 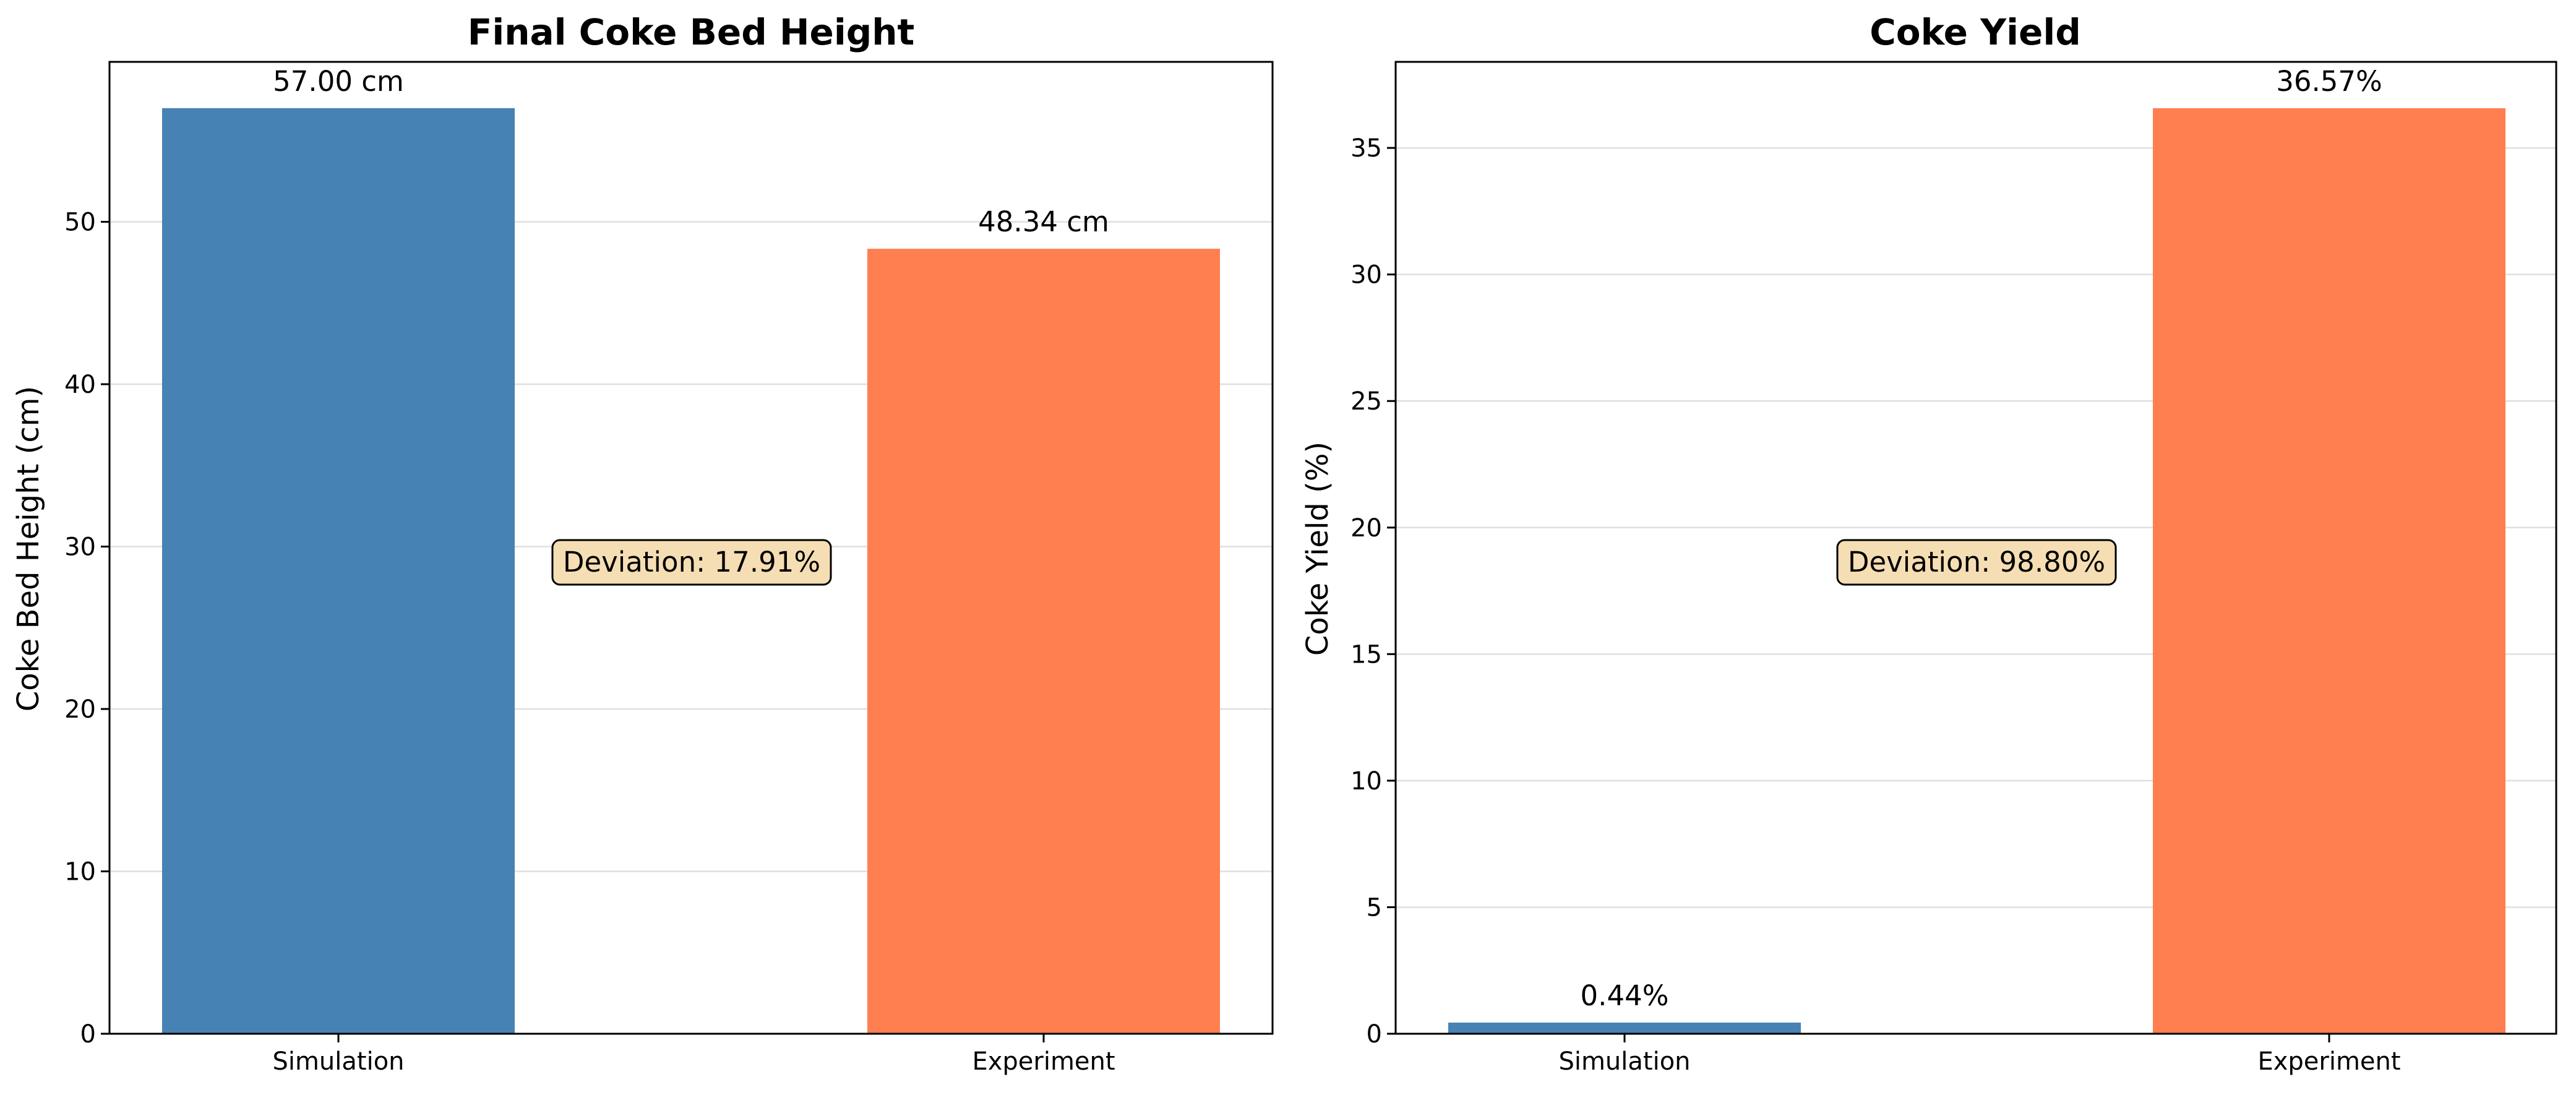 What do you see at coordinates (1043, 222) in the screenshot?
I see `data-label: 48.34 cm` at bounding box center [1043, 222].